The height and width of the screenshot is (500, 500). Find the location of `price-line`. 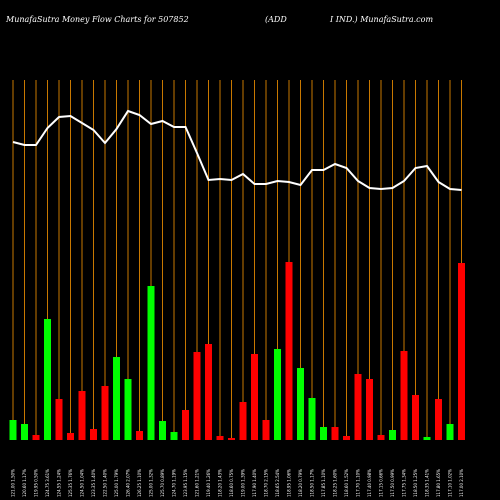

price-line is located at coordinates (237, 150).